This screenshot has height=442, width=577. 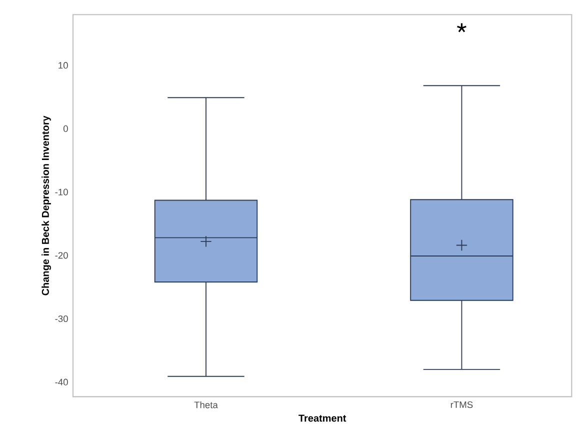 I want to click on y-tick-label: -30, so click(x=61, y=318).